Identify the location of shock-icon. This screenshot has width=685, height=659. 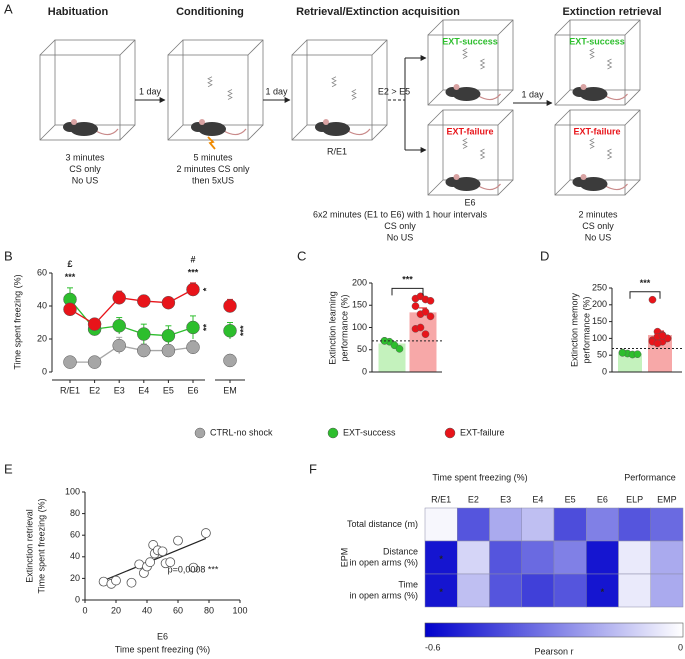
(211, 143).